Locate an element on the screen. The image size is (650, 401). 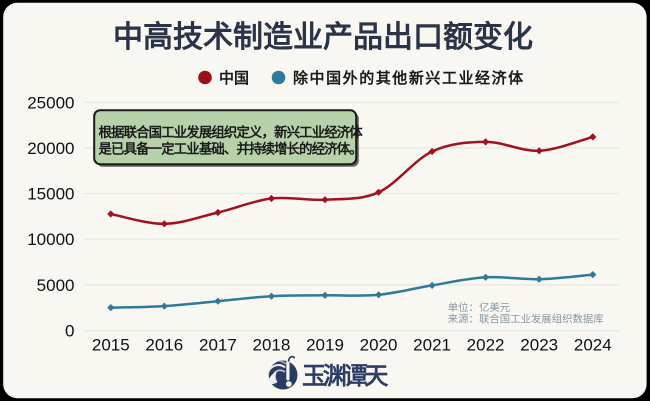
svg-text: 2018 is located at coordinates (271, 345).